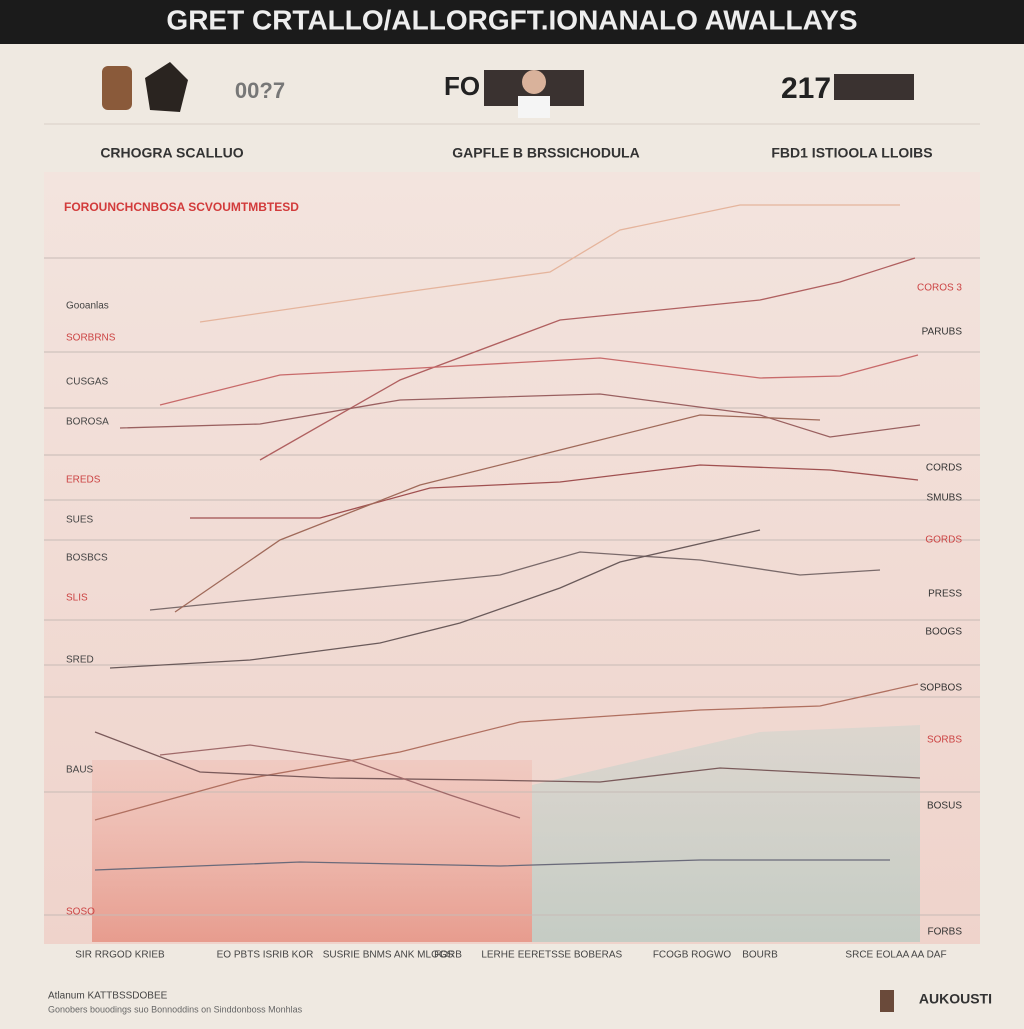  I want to click on subtitle: FBD1 ISTIOOLA LLOIBS, so click(851, 153).